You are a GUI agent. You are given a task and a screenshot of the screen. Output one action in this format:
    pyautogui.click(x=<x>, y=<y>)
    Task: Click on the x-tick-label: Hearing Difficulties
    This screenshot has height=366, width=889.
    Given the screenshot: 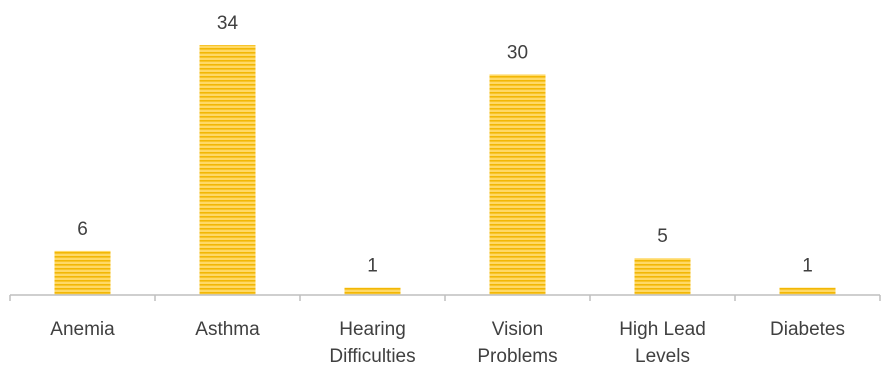 What is the action you would take?
    pyautogui.click(x=372, y=342)
    